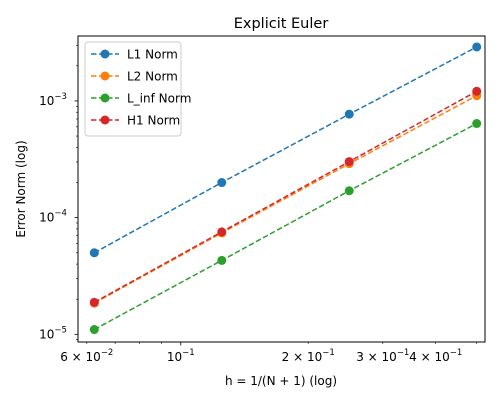 This screenshot has width=500, height=404. What do you see at coordinates (269, 353) in the screenshot?
I see `x-axis-ticks: 10−1 6 × 10−2 2 × 10−1 3 × 10−1 4 × 10−1` at bounding box center [269, 353].